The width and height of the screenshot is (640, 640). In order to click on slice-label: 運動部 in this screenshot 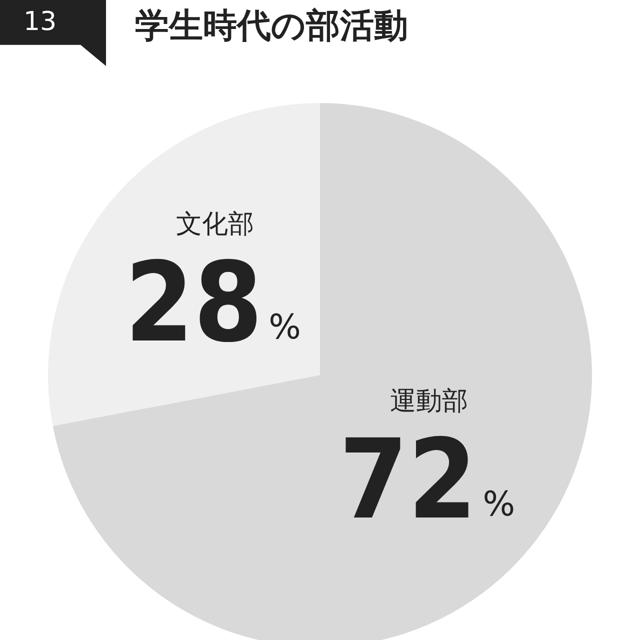, I will do `click(429, 401)`.